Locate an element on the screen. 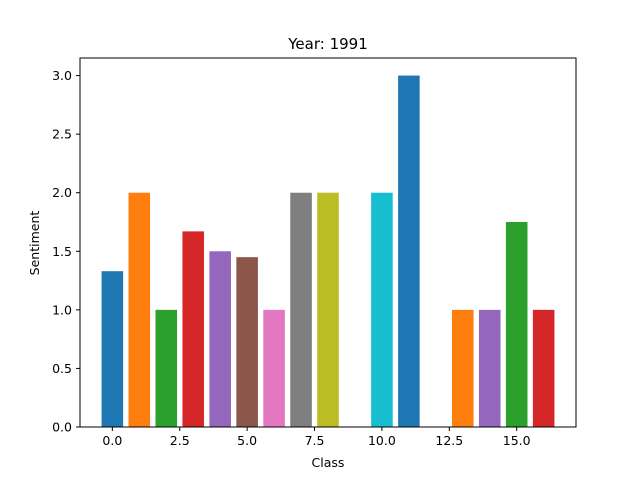 The height and width of the screenshot is (480, 640). x-axis-label: Class is located at coordinates (328, 462).